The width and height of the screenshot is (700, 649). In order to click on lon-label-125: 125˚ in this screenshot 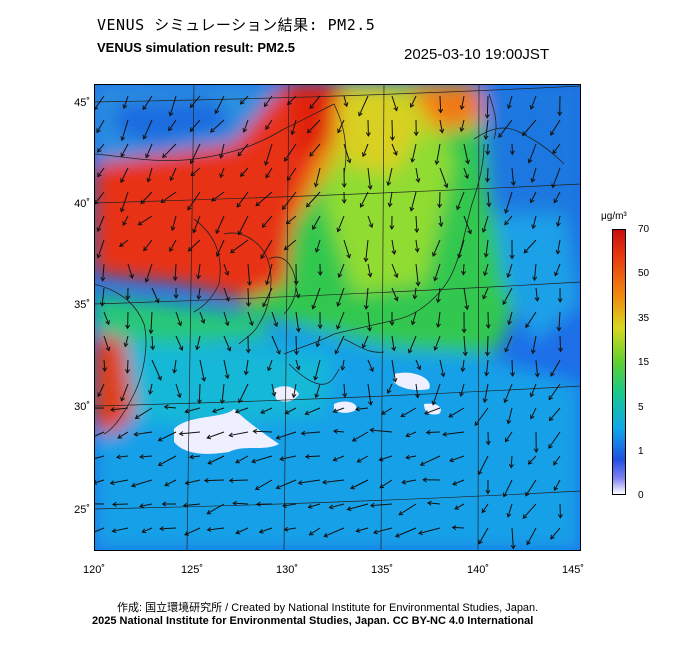, I will do `click(192, 570)`.